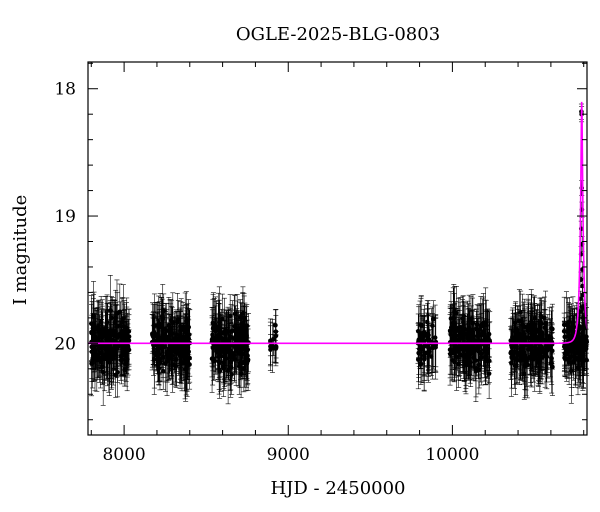 The height and width of the screenshot is (512, 600). I want to click on x-tick-label: 9000, so click(288, 455).